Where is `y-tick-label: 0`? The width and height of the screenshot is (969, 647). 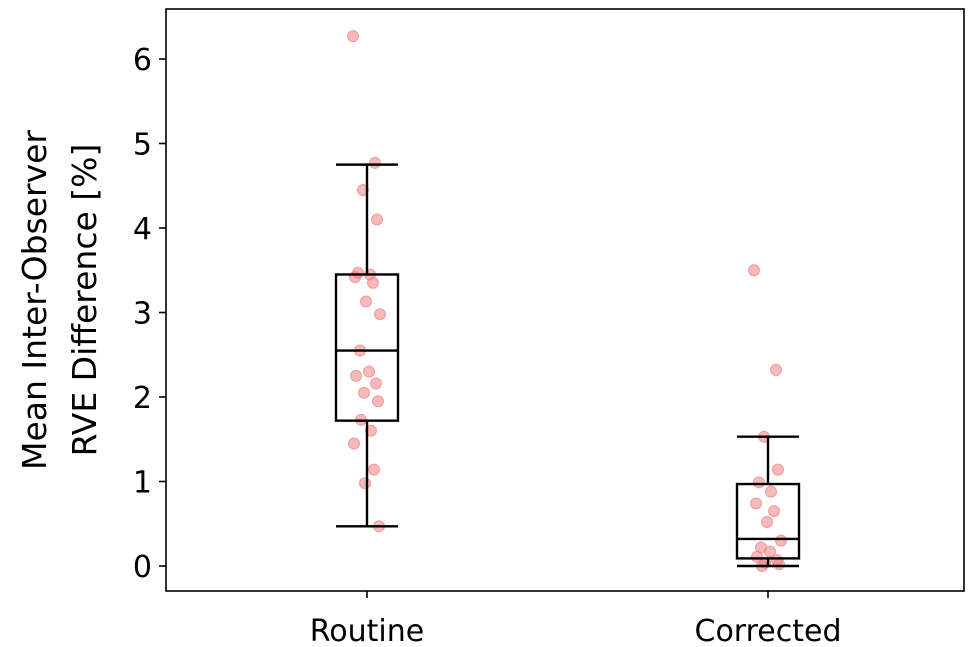
y-tick-label: 0 is located at coordinates (142, 567).